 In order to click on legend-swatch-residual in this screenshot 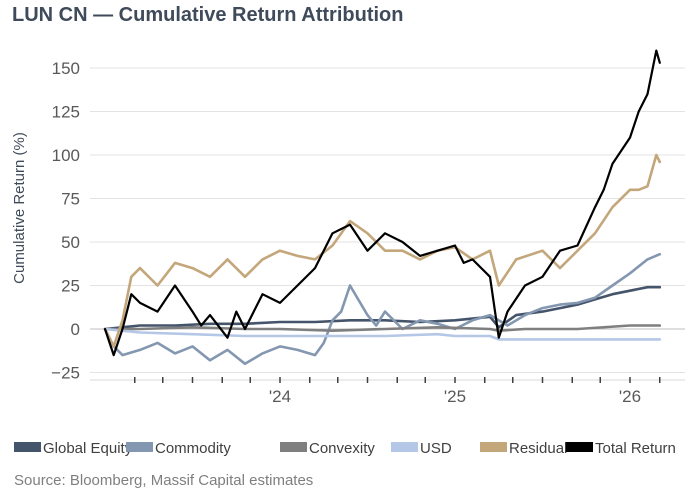, I will do `click(493, 447)`.